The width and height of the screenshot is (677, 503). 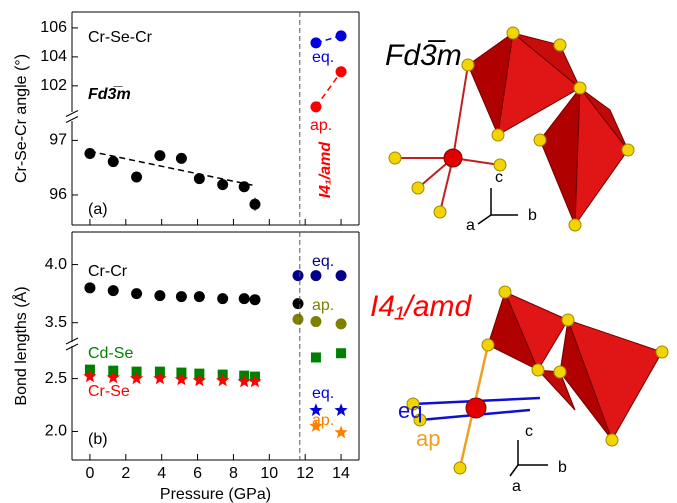 I want to click on tetragonal-label: I4₁/amd, so click(x=421, y=306).